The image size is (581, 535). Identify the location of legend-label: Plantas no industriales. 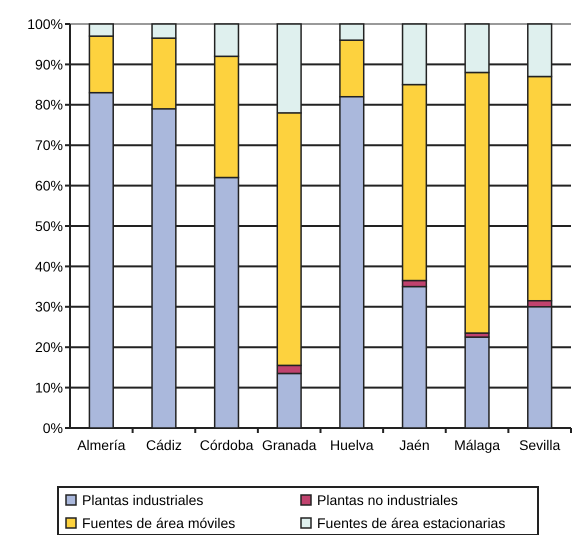
(387, 500).